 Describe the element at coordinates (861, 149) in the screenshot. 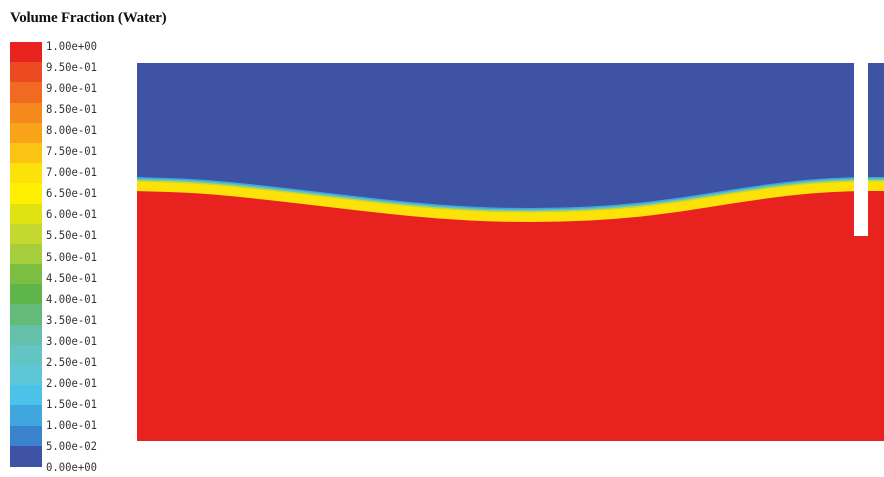

I see `obstacle-plate` at that location.